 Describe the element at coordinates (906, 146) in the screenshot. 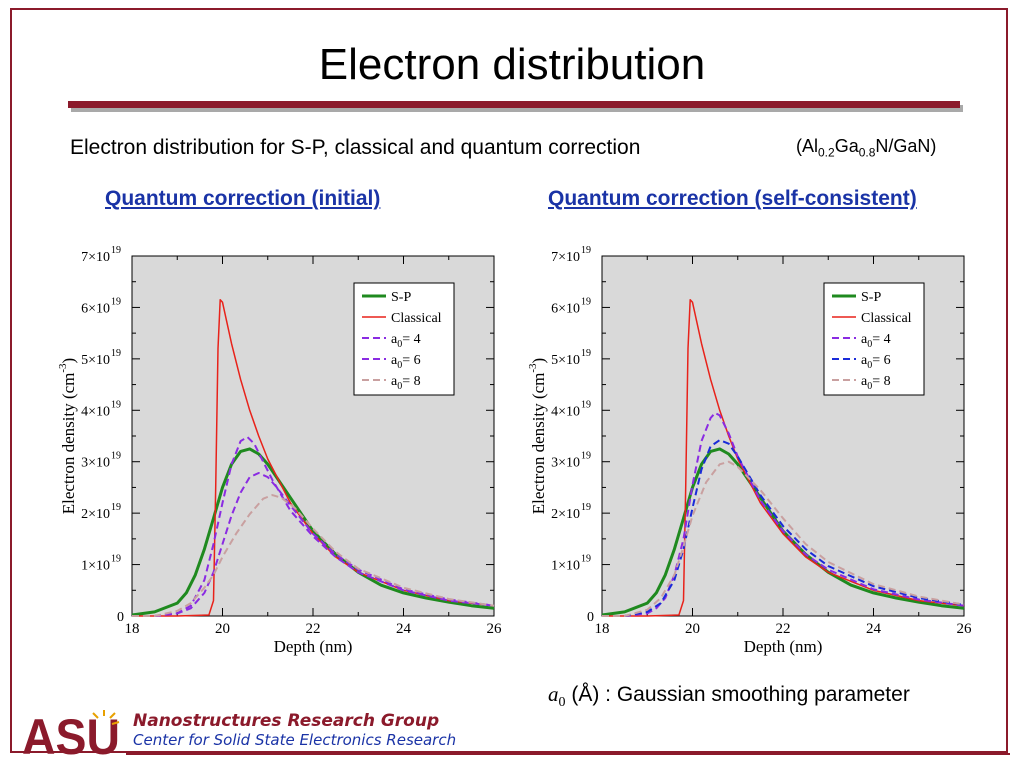

I see `formula-part: N/GaN)` at that location.